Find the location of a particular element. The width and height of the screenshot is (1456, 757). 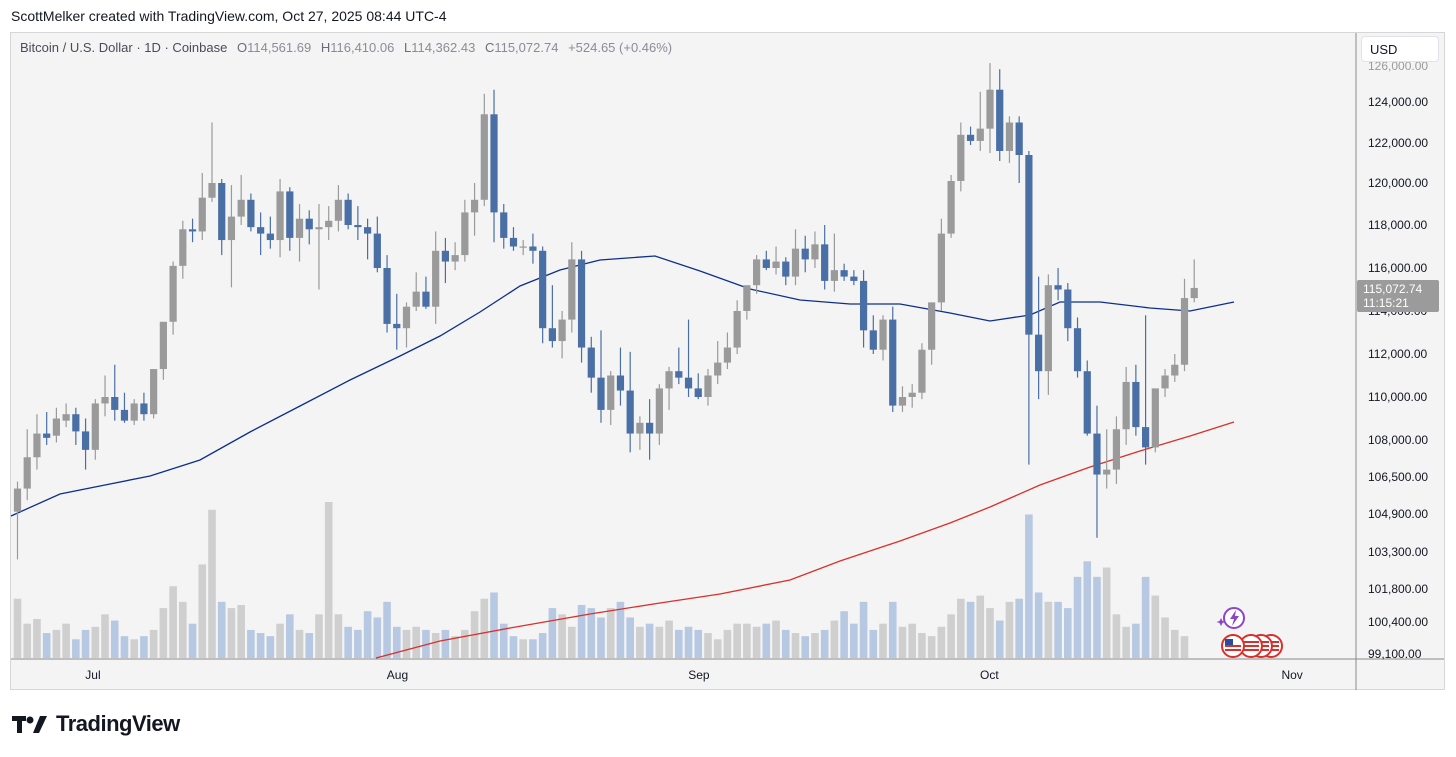

lightning-icon is located at coordinates (1232, 619).